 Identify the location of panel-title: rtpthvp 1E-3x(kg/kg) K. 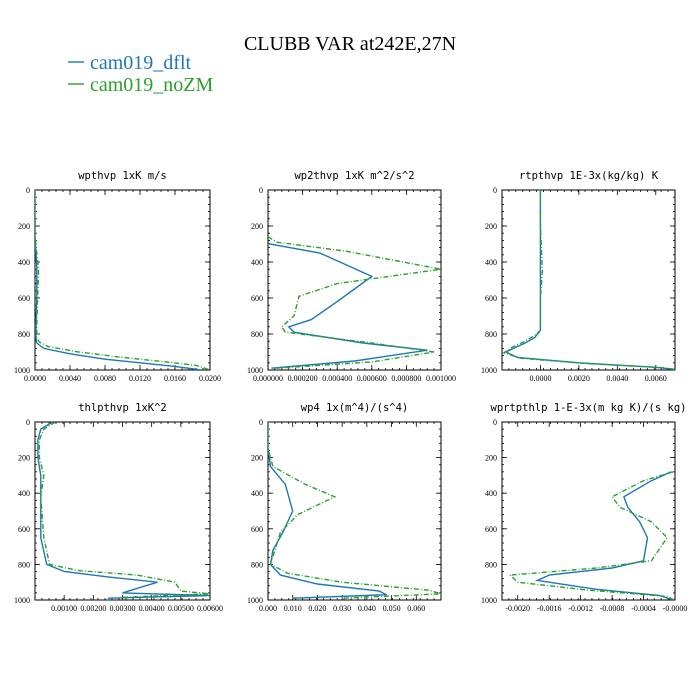
(589, 176).